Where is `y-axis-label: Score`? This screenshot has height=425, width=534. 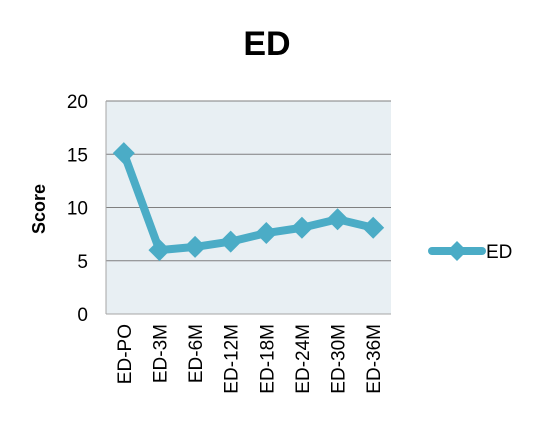 y-axis-label: Score is located at coordinates (39, 209).